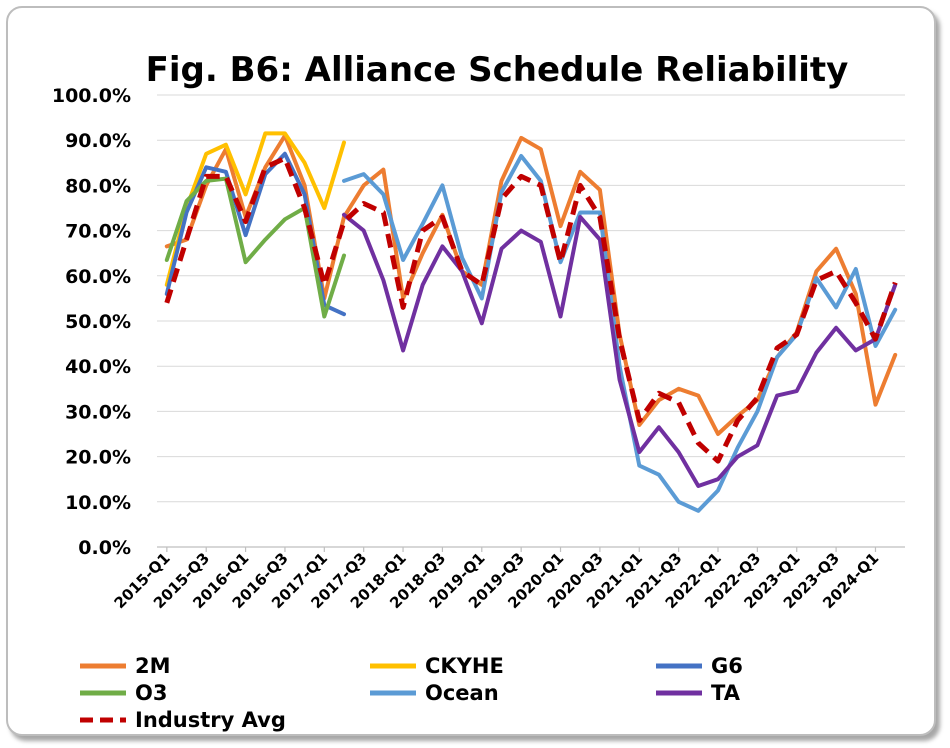  I want to click on series-line-g6, so click(255, 234).